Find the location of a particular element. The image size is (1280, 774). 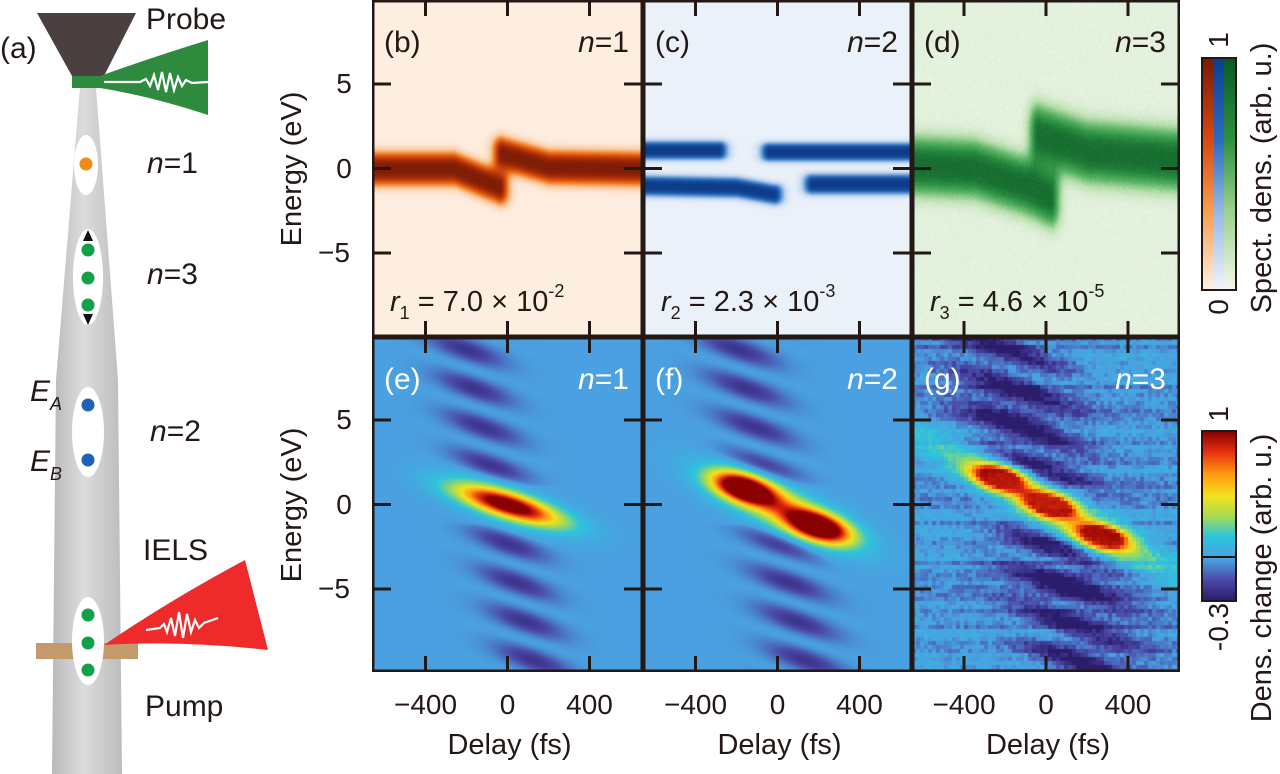

iels-label: IELS is located at coordinates (175, 550).